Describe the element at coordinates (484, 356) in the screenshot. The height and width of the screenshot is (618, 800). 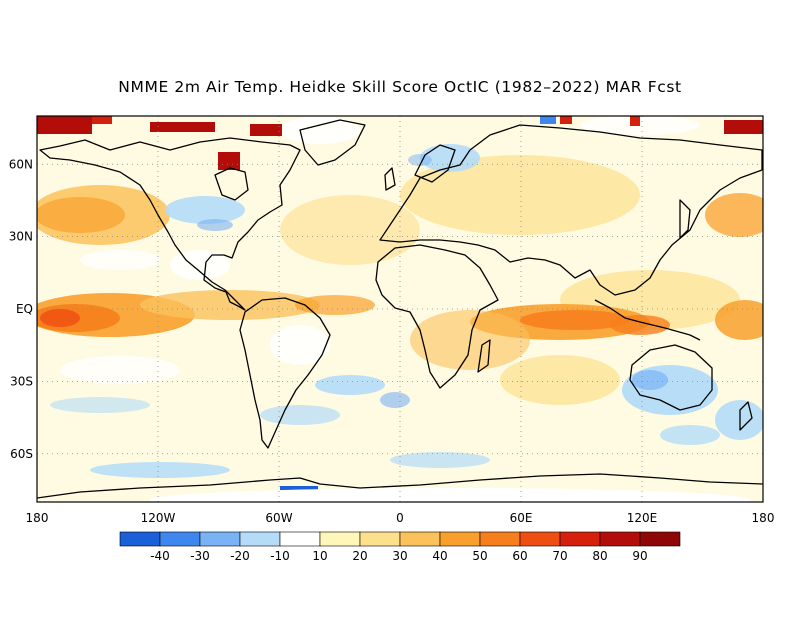
I see `coastline-madagascar` at that location.